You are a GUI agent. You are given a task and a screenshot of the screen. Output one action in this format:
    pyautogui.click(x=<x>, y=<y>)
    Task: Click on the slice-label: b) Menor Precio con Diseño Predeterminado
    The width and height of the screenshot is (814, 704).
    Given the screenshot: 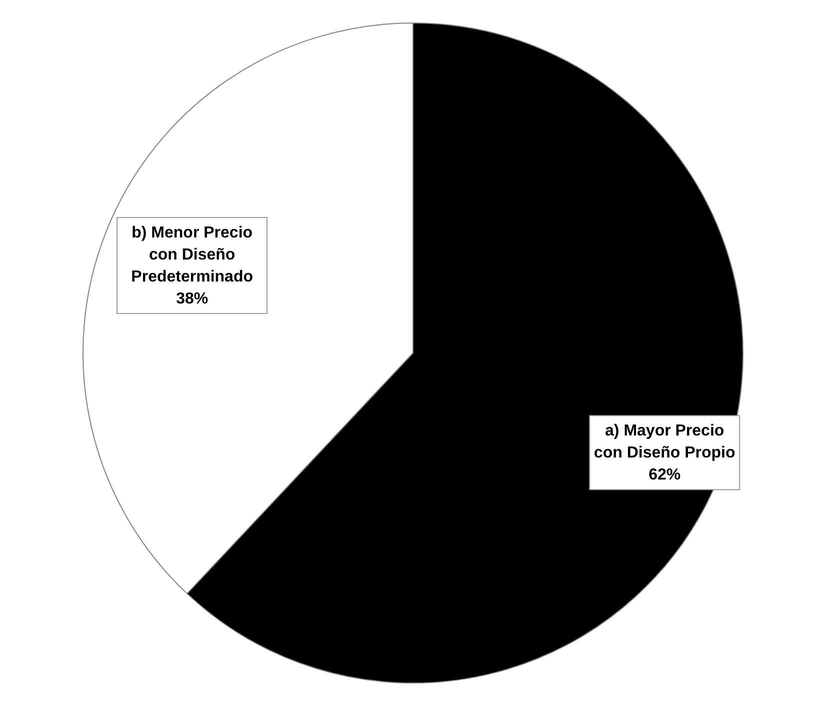 What is the action you would take?
    pyautogui.click(x=192, y=255)
    